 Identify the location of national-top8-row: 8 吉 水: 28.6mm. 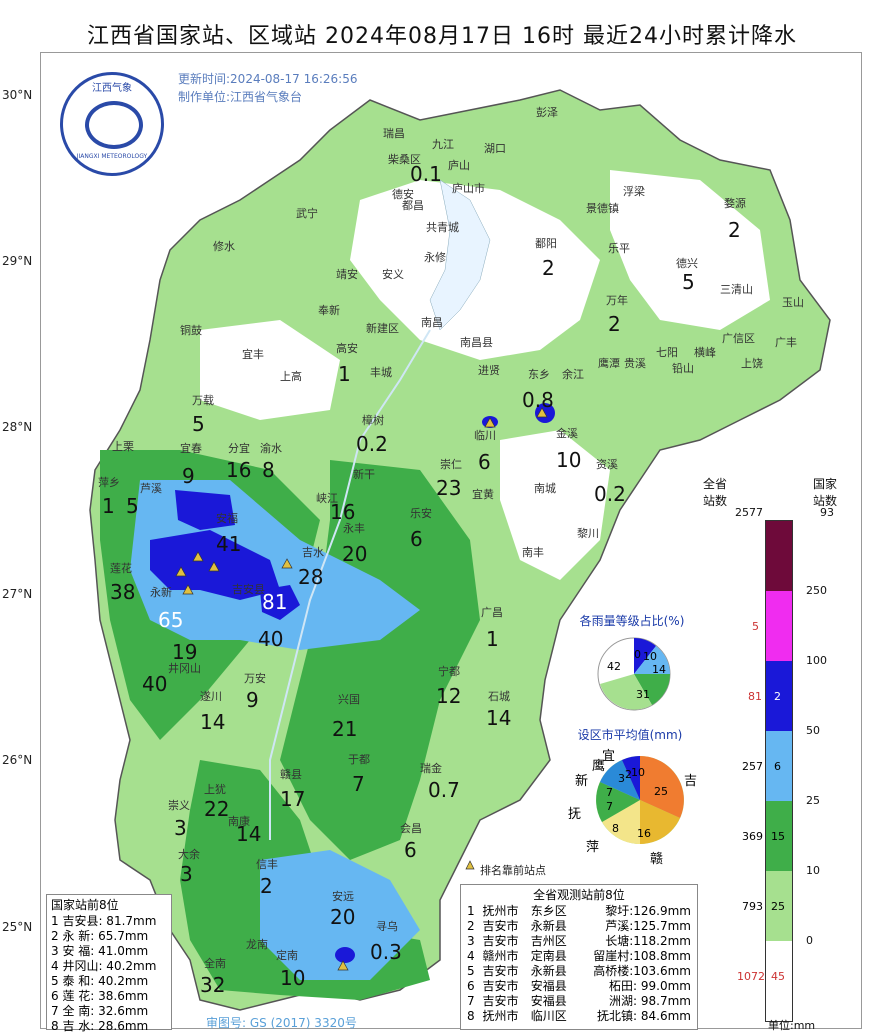
(100, 1026).